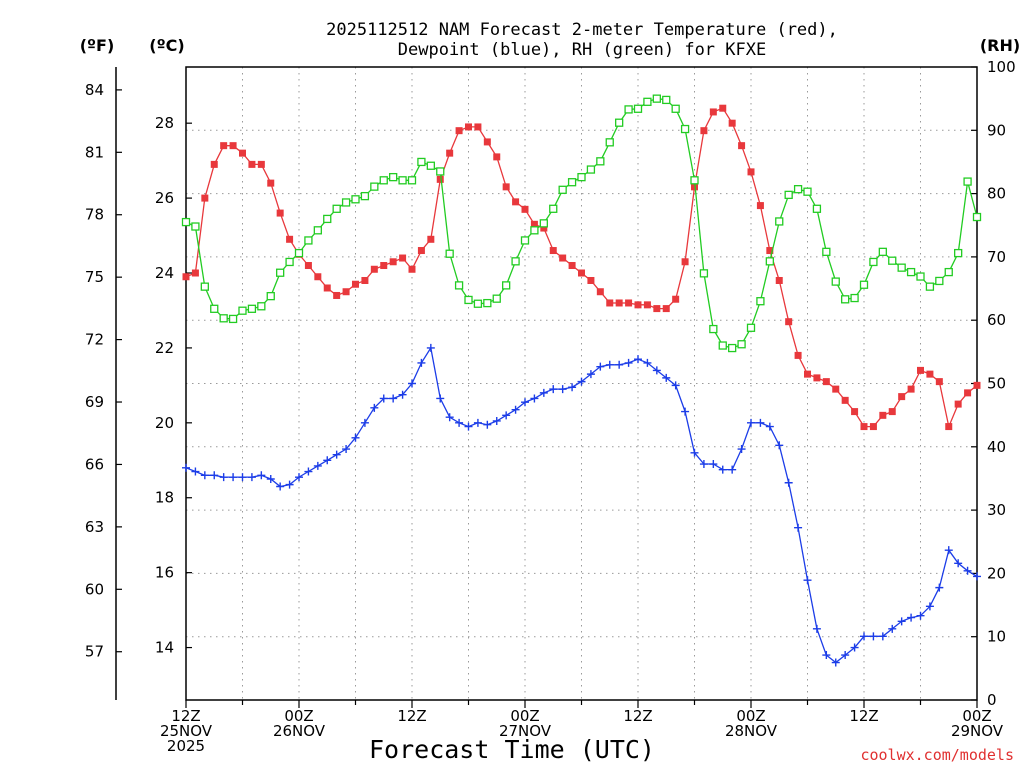  Describe the element at coordinates (937, 755) in the screenshot. I see `credit-text: coolwx.com/models` at that location.